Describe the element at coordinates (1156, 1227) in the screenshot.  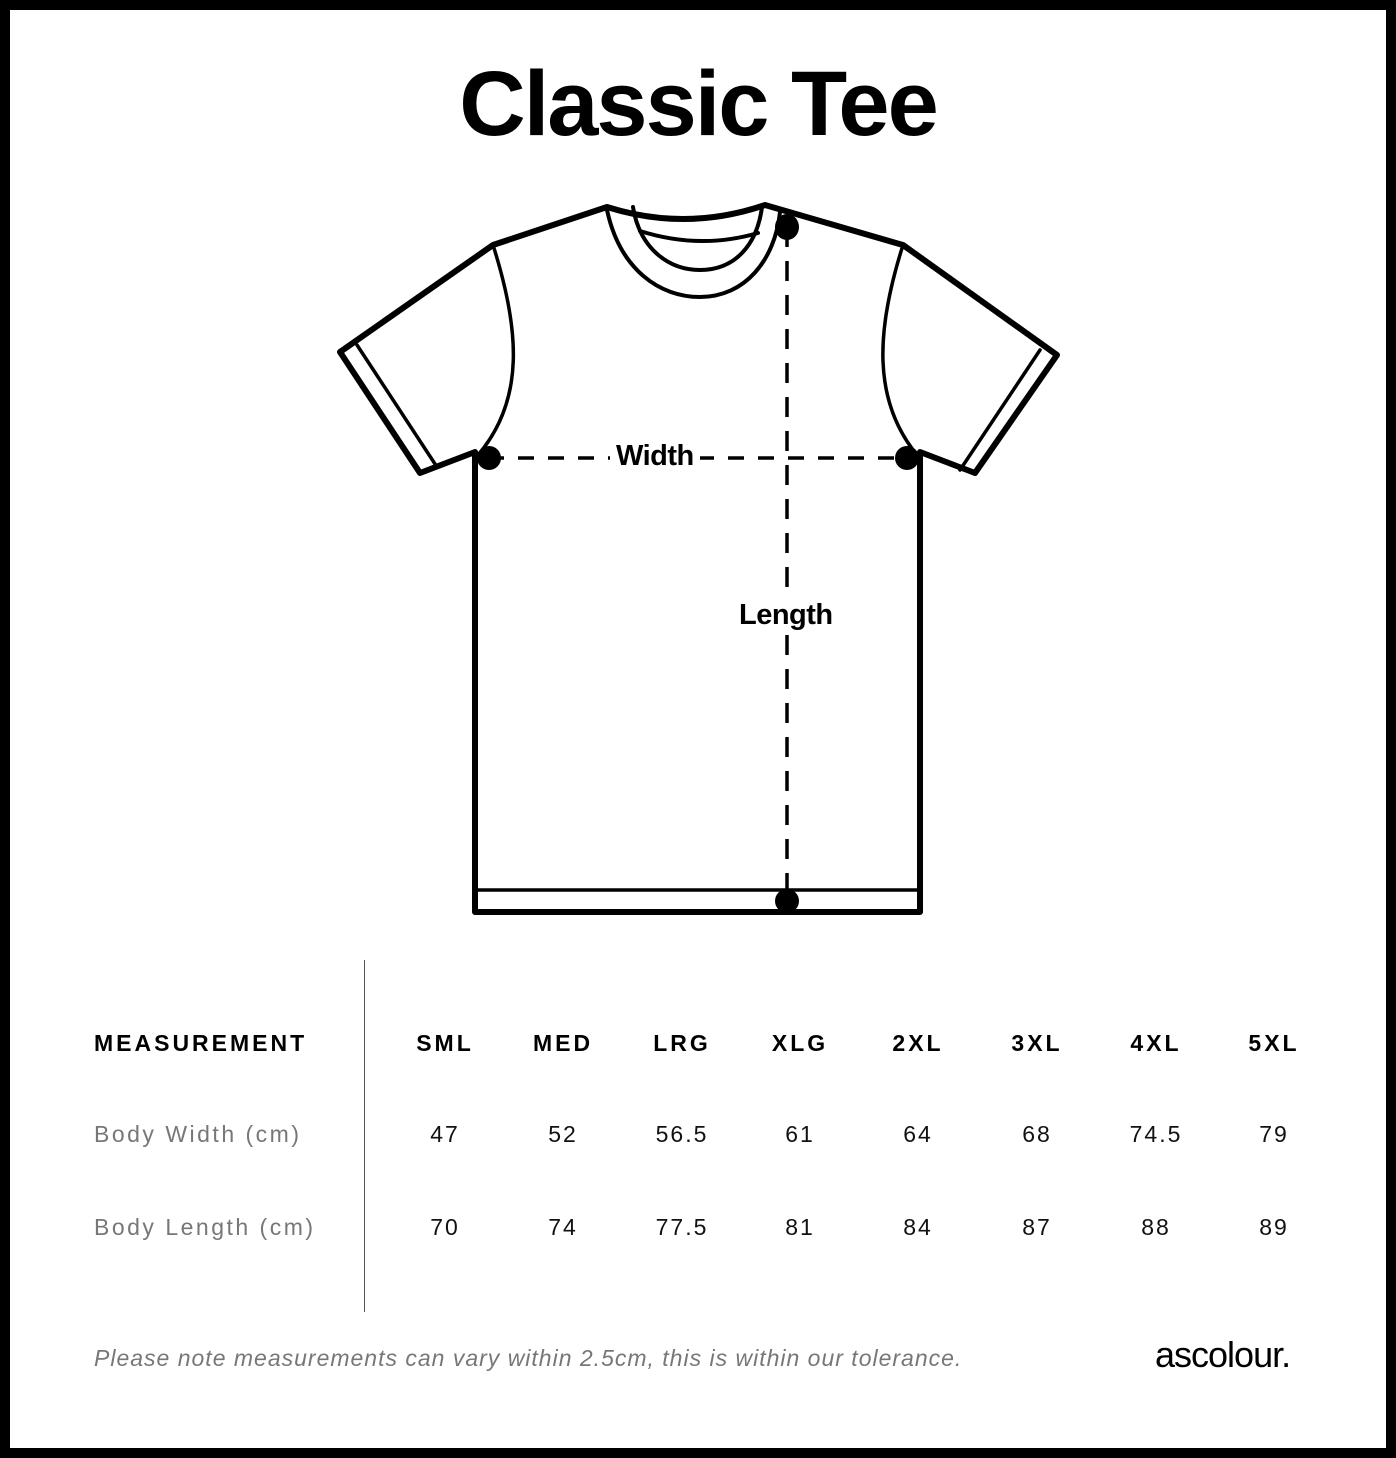
I see `table-cell: 88` at that location.